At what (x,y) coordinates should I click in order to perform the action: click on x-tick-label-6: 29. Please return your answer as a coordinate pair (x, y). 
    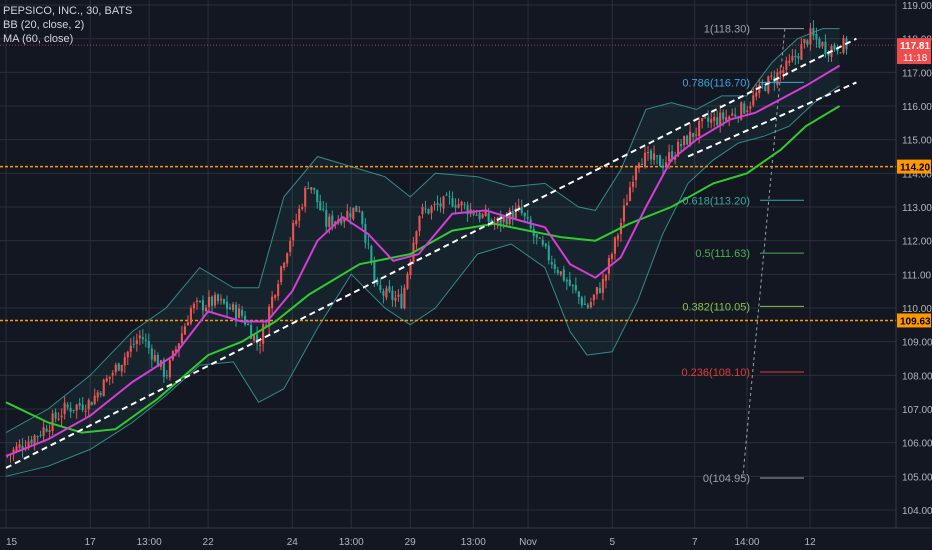
    Looking at the image, I should click on (411, 542).